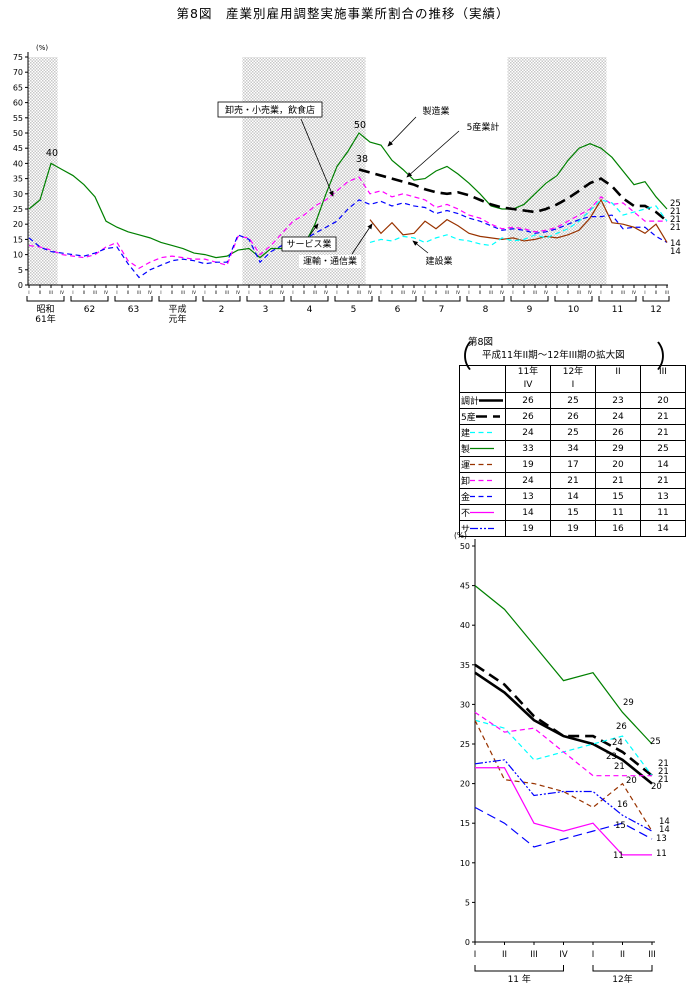 Image resolution: width=686 pixels, height=984 pixels. Describe the element at coordinates (572, 379) in the screenshot. I see `enlargement-table-head: 11年 IV 12年 I II III` at that location.